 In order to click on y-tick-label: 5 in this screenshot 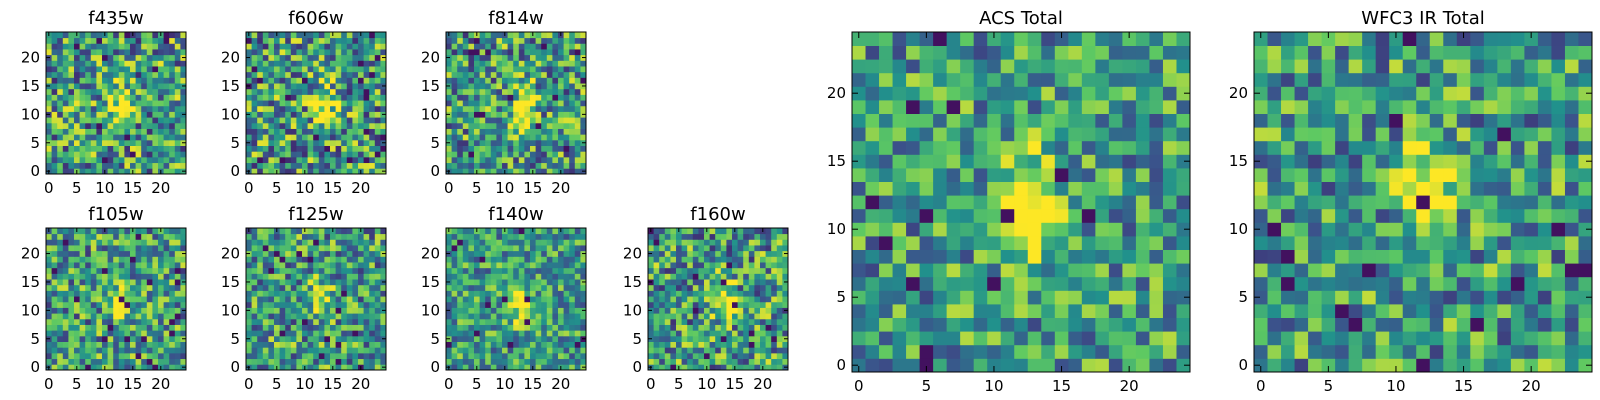, I will do `click(435, 143)`.